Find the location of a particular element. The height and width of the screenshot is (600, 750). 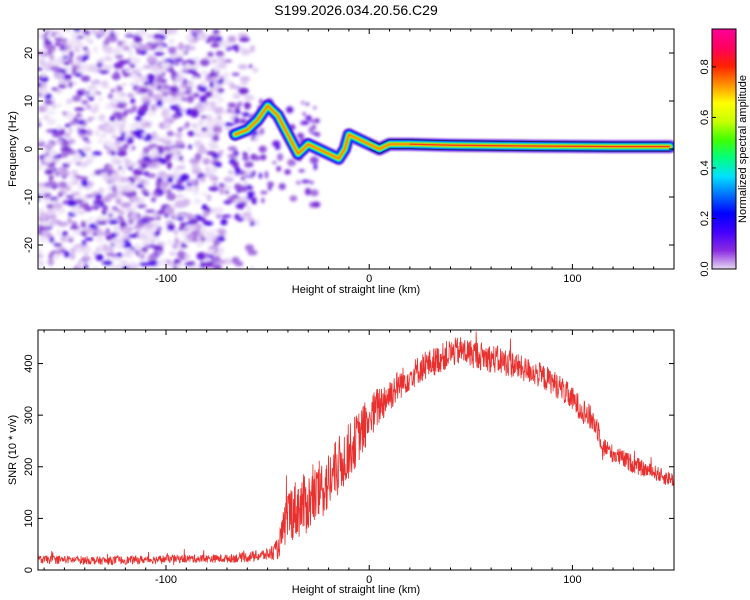

spectrogram-ridge is located at coordinates (451, 132).